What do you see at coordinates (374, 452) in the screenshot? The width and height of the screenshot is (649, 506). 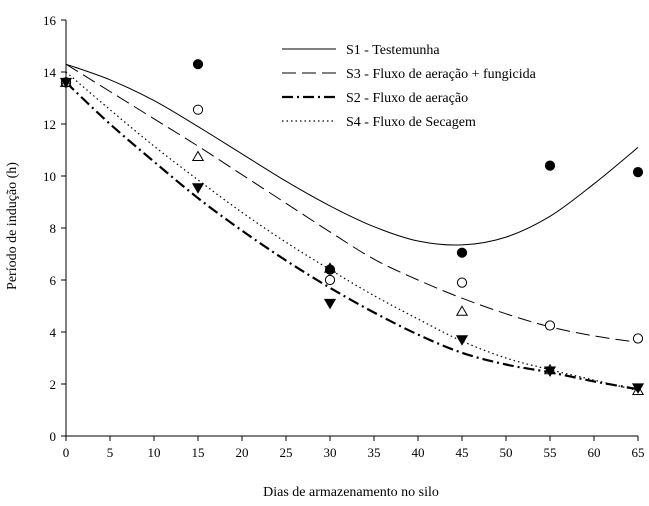 I see `x-tick-label: 35` at bounding box center [374, 452].